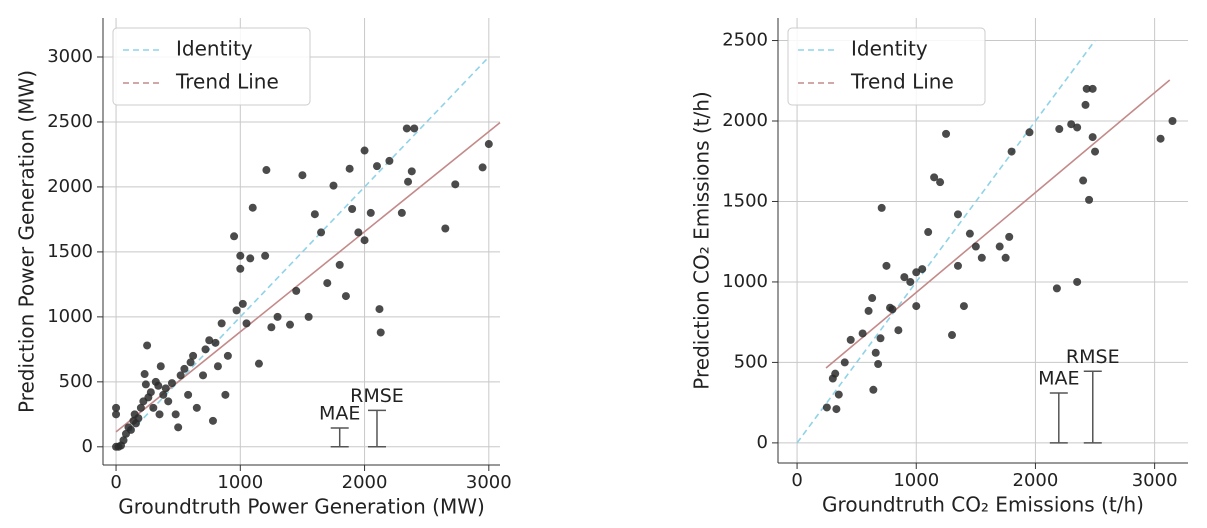 The width and height of the screenshot is (1207, 528). What do you see at coordinates (983, 505) in the screenshot?
I see `x-axis-label: Groundtruth CO₂ Emissions (t/h)` at bounding box center [983, 505].